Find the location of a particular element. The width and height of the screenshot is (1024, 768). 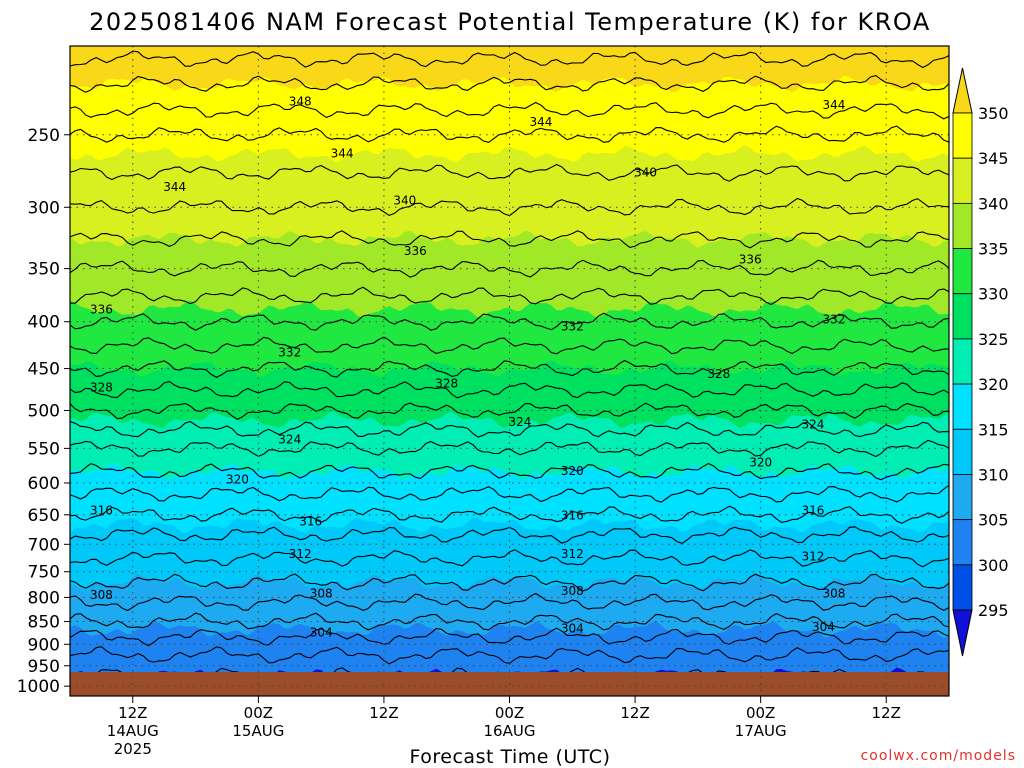

colorbar-tick-label: 340 is located at coordinates (993, 203).